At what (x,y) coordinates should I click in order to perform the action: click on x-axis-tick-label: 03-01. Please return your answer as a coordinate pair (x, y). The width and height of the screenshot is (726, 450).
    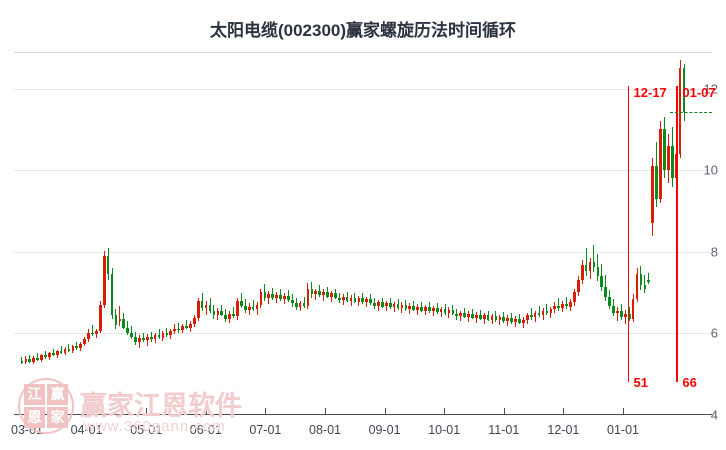
    Looking at the image, I should click on (27, 430).